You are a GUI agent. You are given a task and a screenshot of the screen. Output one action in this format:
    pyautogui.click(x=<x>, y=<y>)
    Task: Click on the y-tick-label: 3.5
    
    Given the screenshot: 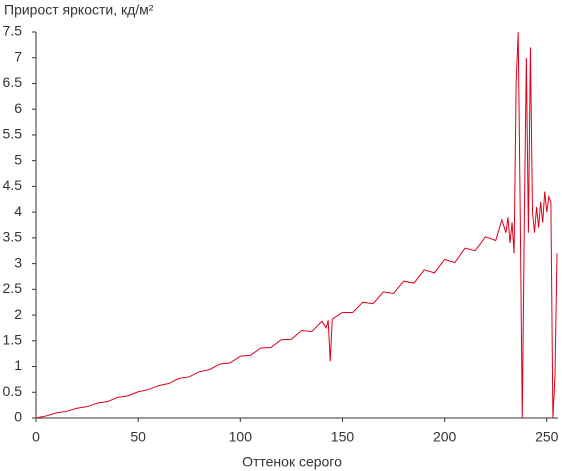 What is the action you would take?
    pyautogui.click(x=13, y=237)
    